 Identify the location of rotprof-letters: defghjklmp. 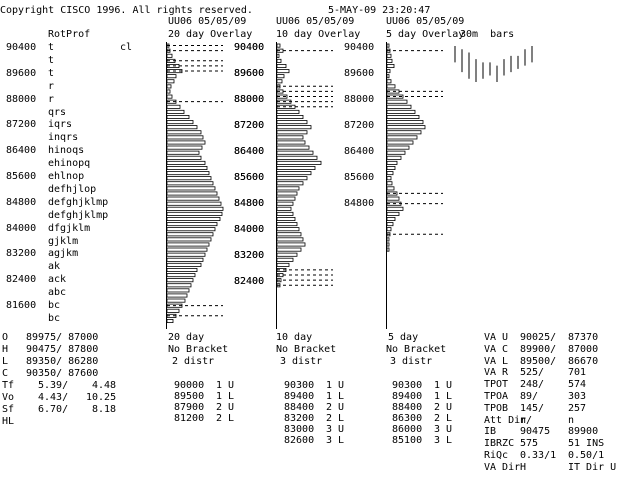
(78, 202).